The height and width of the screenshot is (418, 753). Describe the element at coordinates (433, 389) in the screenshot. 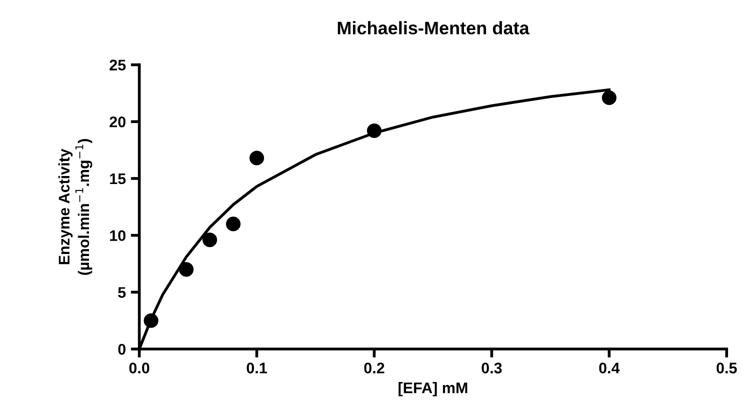

I see `x-axis-title: [EFA] mM` at that location.